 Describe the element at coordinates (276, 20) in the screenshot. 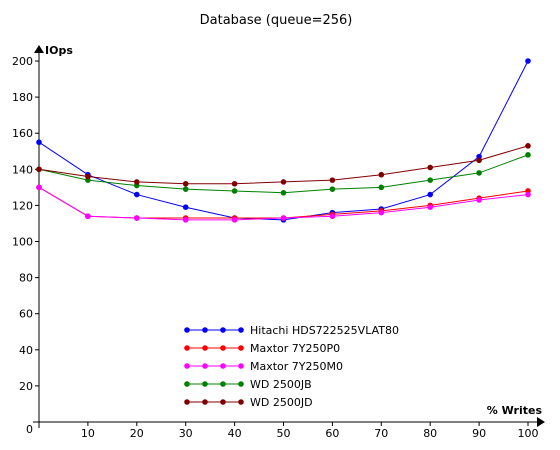

I see `chart-title: Database (queue=256)` at that location.